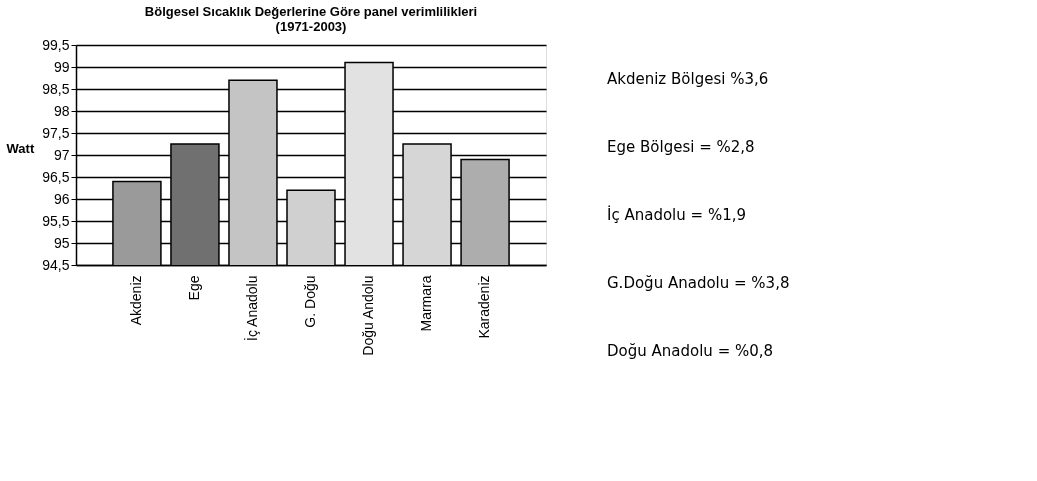 The width and height of the screenshot is (1037, 481). I want to click on y-tick-label: 96,5, so click(56, 176).